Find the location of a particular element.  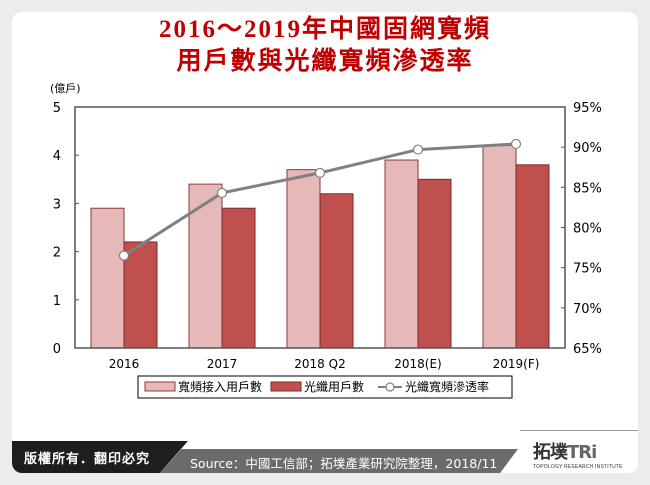

svg-text: 1 is located at coordinates (57, 301).